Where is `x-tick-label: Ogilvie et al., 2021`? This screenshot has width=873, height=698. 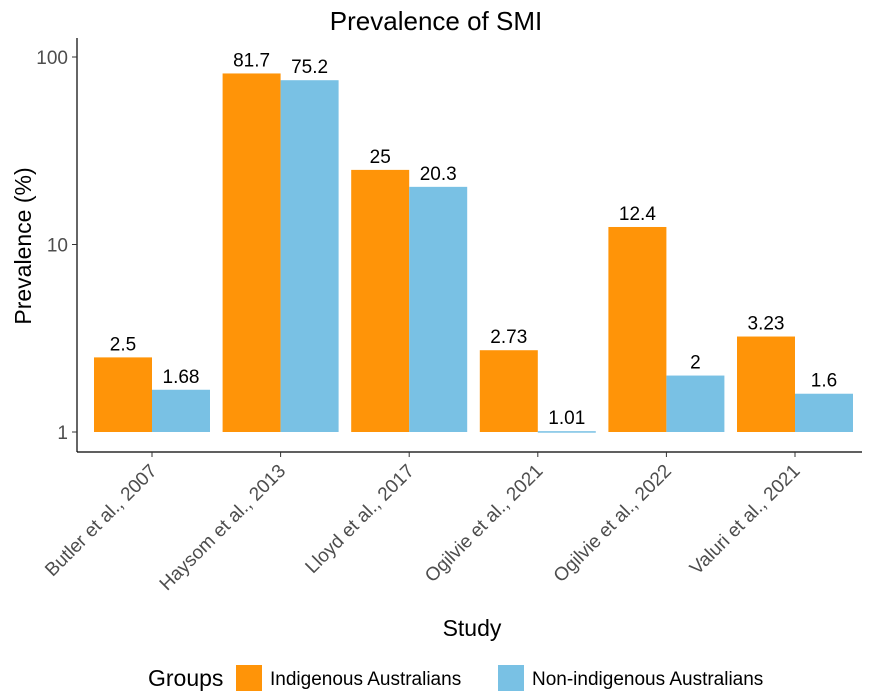
x-tick-label: Ogilvie et al., 2021 is located at coordinates (484, 524).